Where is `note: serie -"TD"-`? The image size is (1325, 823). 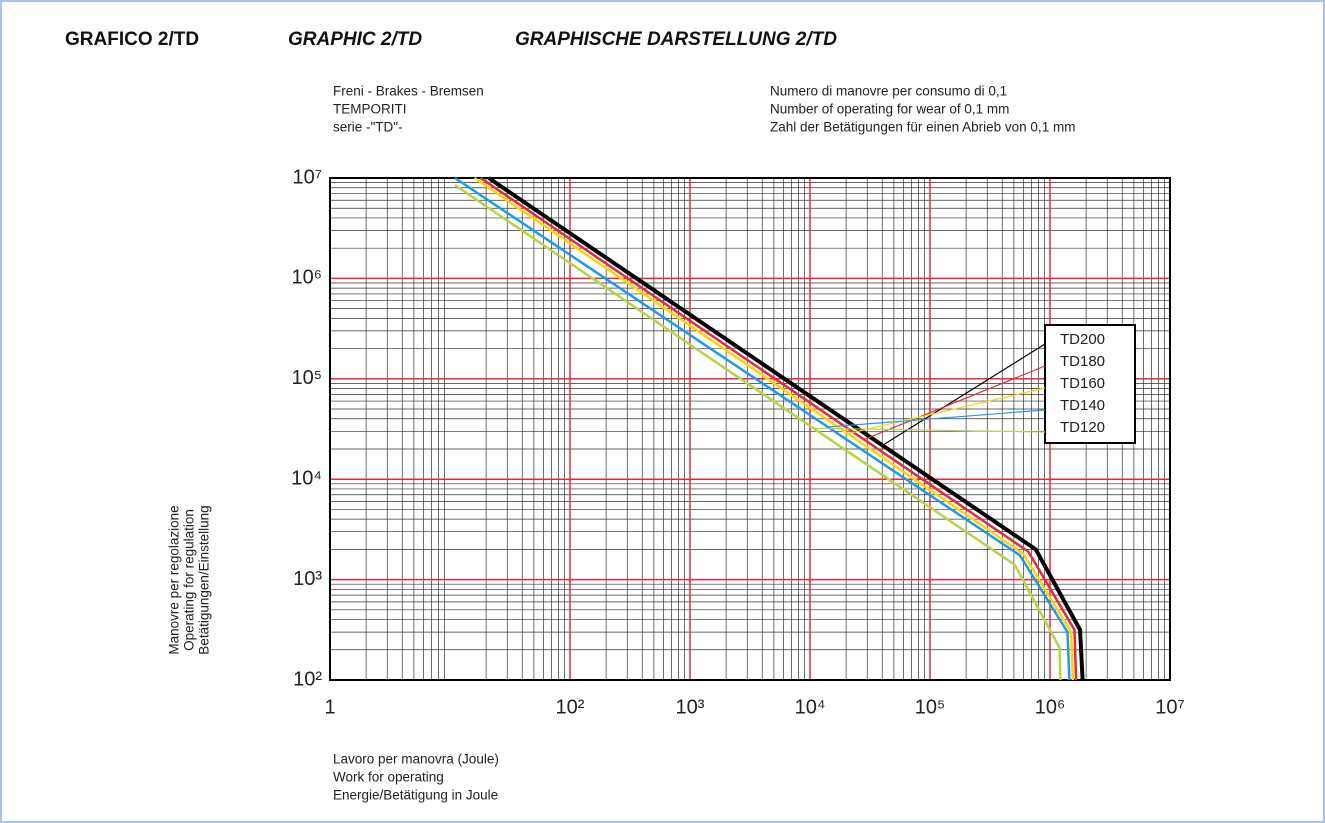 note: serie -"TD"- is located at coordinates (368, 127).